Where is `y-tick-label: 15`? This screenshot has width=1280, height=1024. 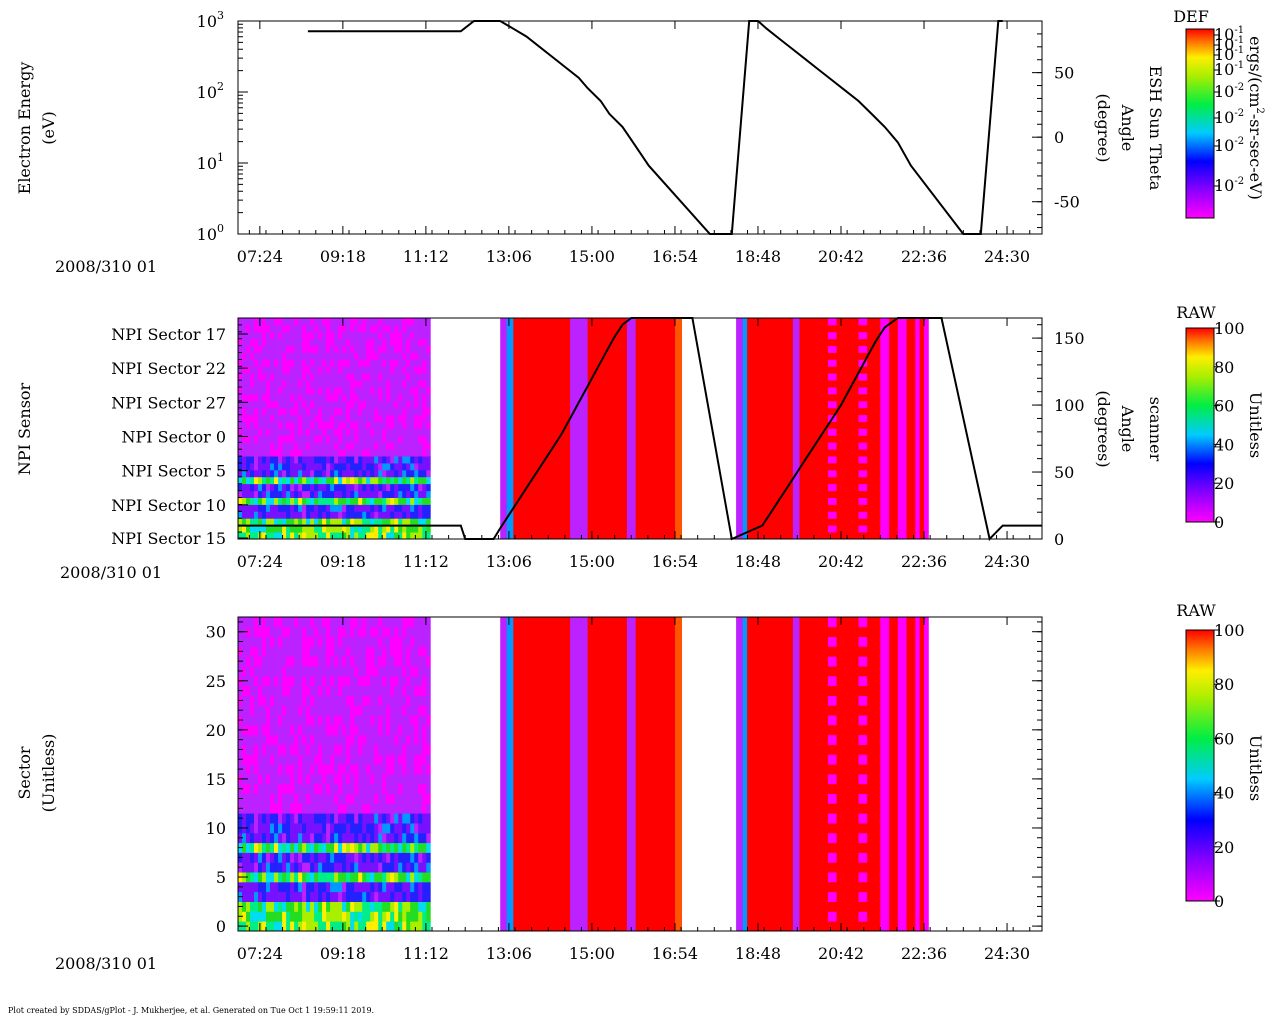
y-tick-label: 15 is located at coordinates (216, 779).